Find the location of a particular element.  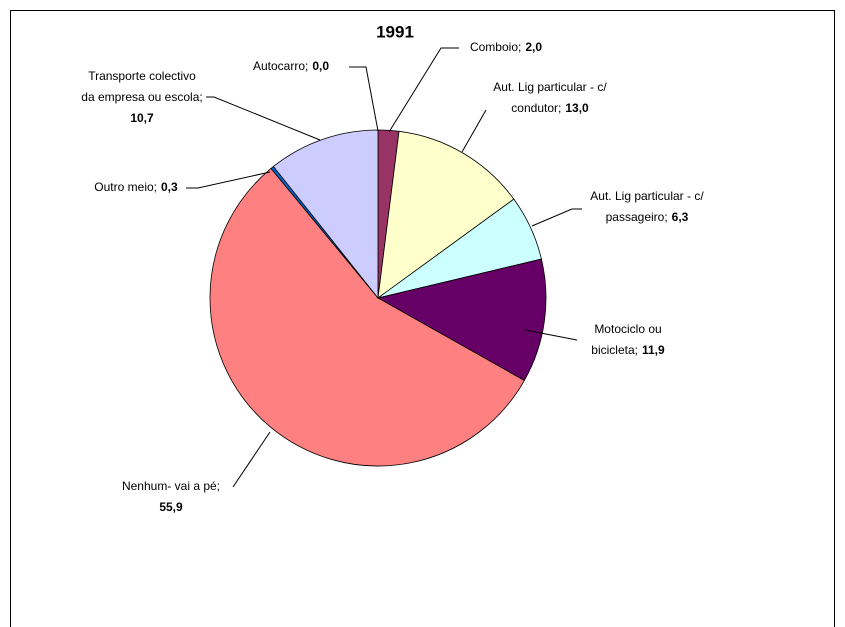

label-line: da empresa ou escola; is located at coordinates (141, 97).